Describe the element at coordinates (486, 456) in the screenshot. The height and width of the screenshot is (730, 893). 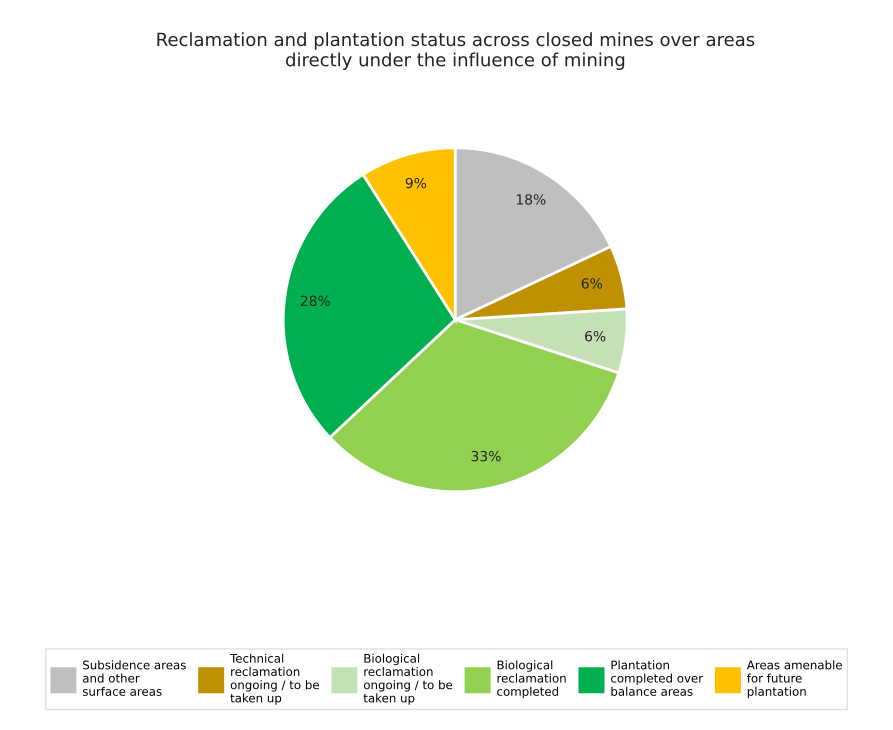
I see `data-label: 33%` at that location.